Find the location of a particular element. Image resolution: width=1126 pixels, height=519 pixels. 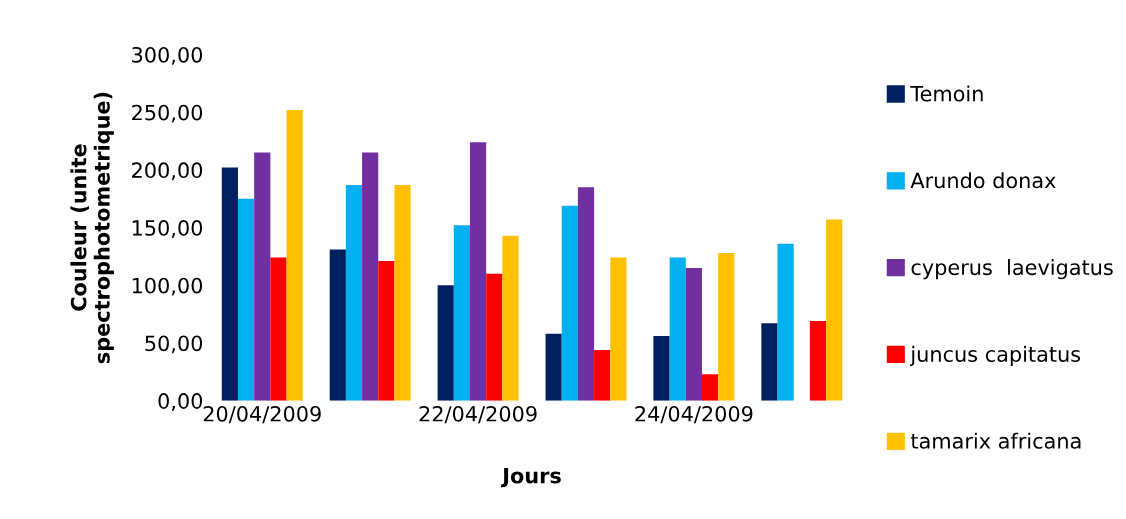

legend-label: cyperus laevigatus is located at coordinates (1012, 269).